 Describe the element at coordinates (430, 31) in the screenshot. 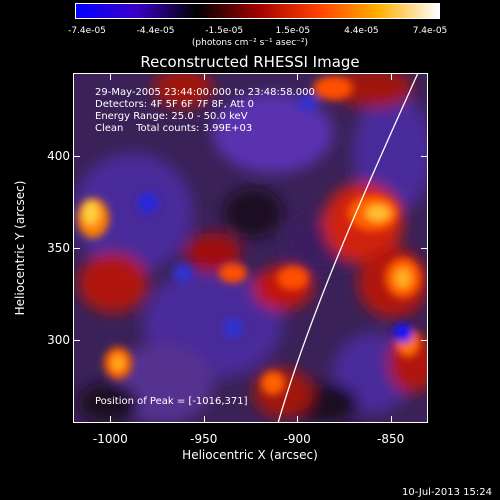

I see `colorbar-tick-label: 7.4e-05` at that location.